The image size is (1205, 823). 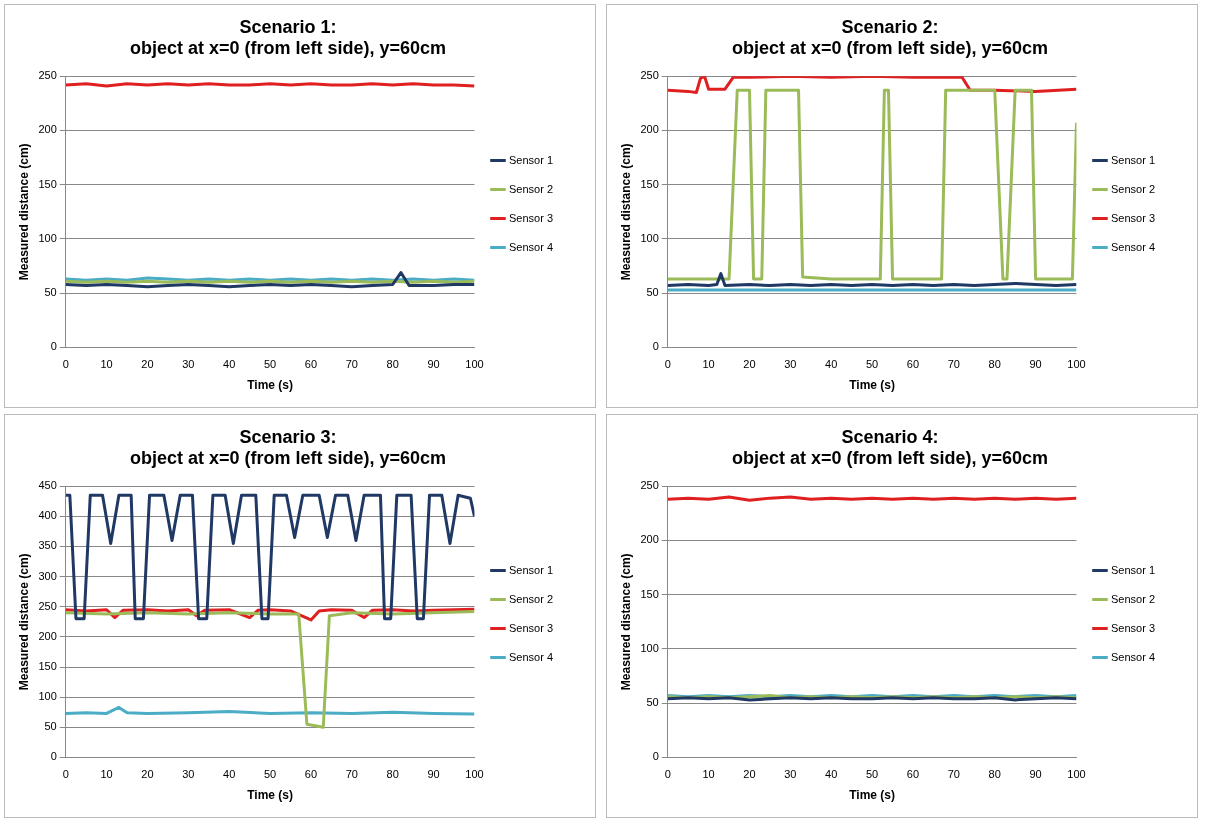 What do you see at coordinates (47, 515) in the screenshot?
I see `y-tick-label: 400` at bounding box center [47, 515].